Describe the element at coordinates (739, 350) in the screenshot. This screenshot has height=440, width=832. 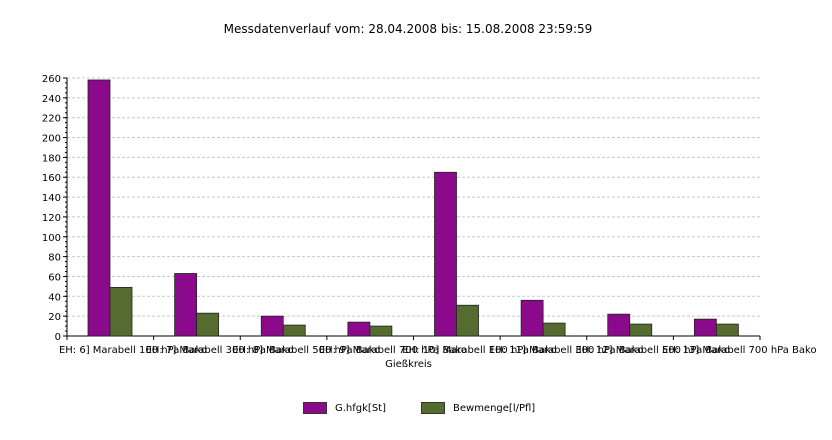
I see `x-tick-label: EH: 13] Marabell 700 hPa Bako` at that location.